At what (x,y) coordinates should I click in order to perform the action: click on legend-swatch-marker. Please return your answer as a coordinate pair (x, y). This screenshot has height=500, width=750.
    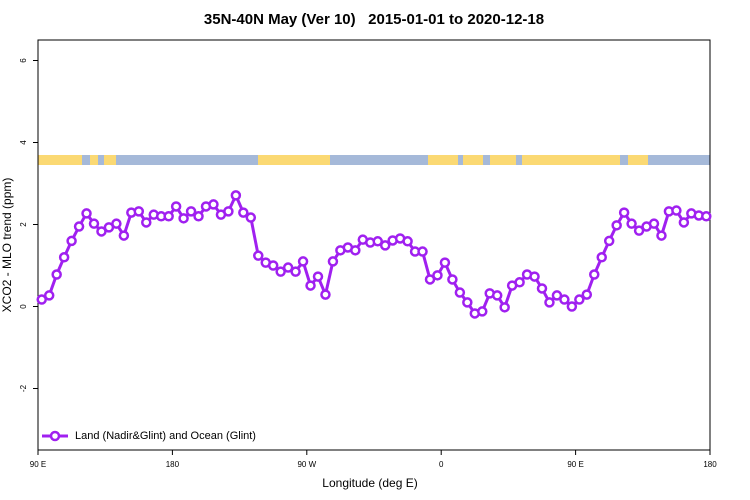
    Looking at the image, I should click on (55, 436).